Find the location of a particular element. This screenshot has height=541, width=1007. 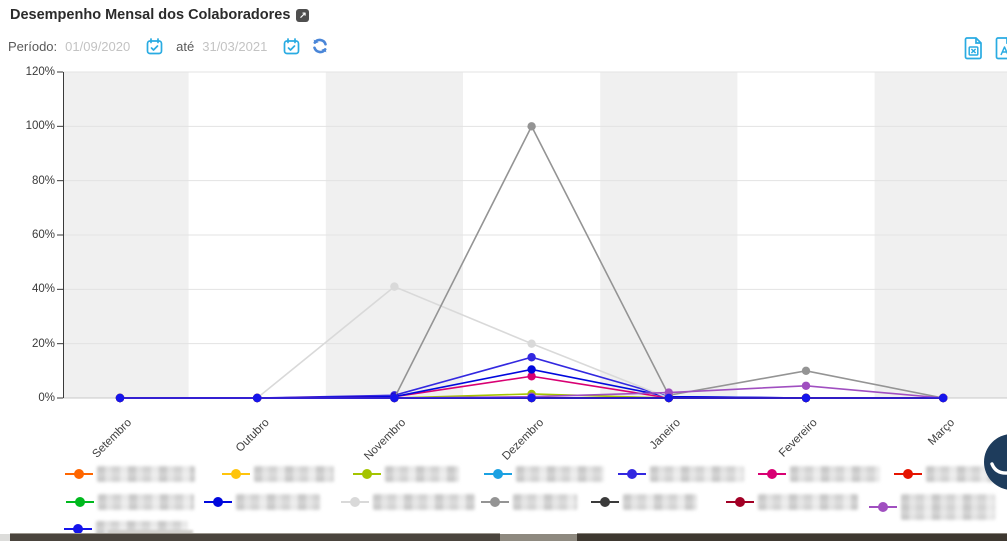

legend-blur-shadow is located at coordinates (150, 532).